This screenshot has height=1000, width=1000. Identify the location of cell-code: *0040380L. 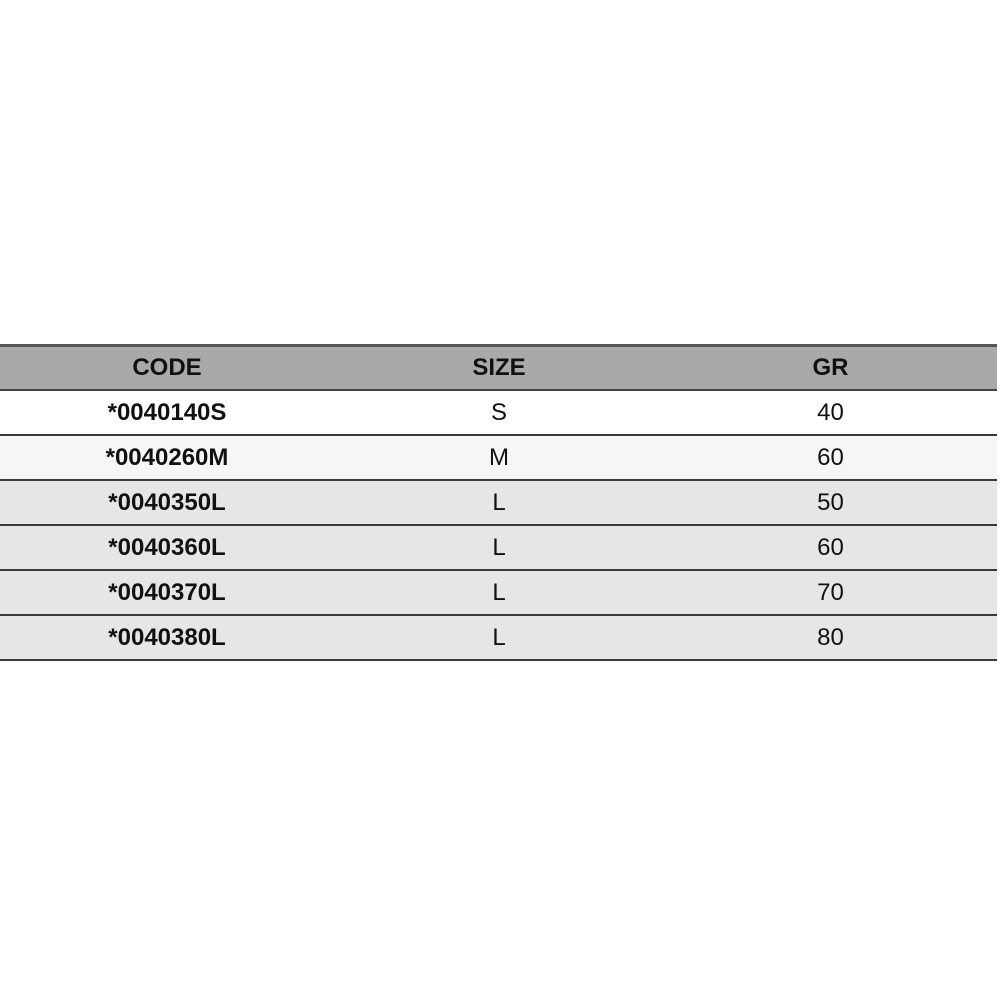
(167, 637).